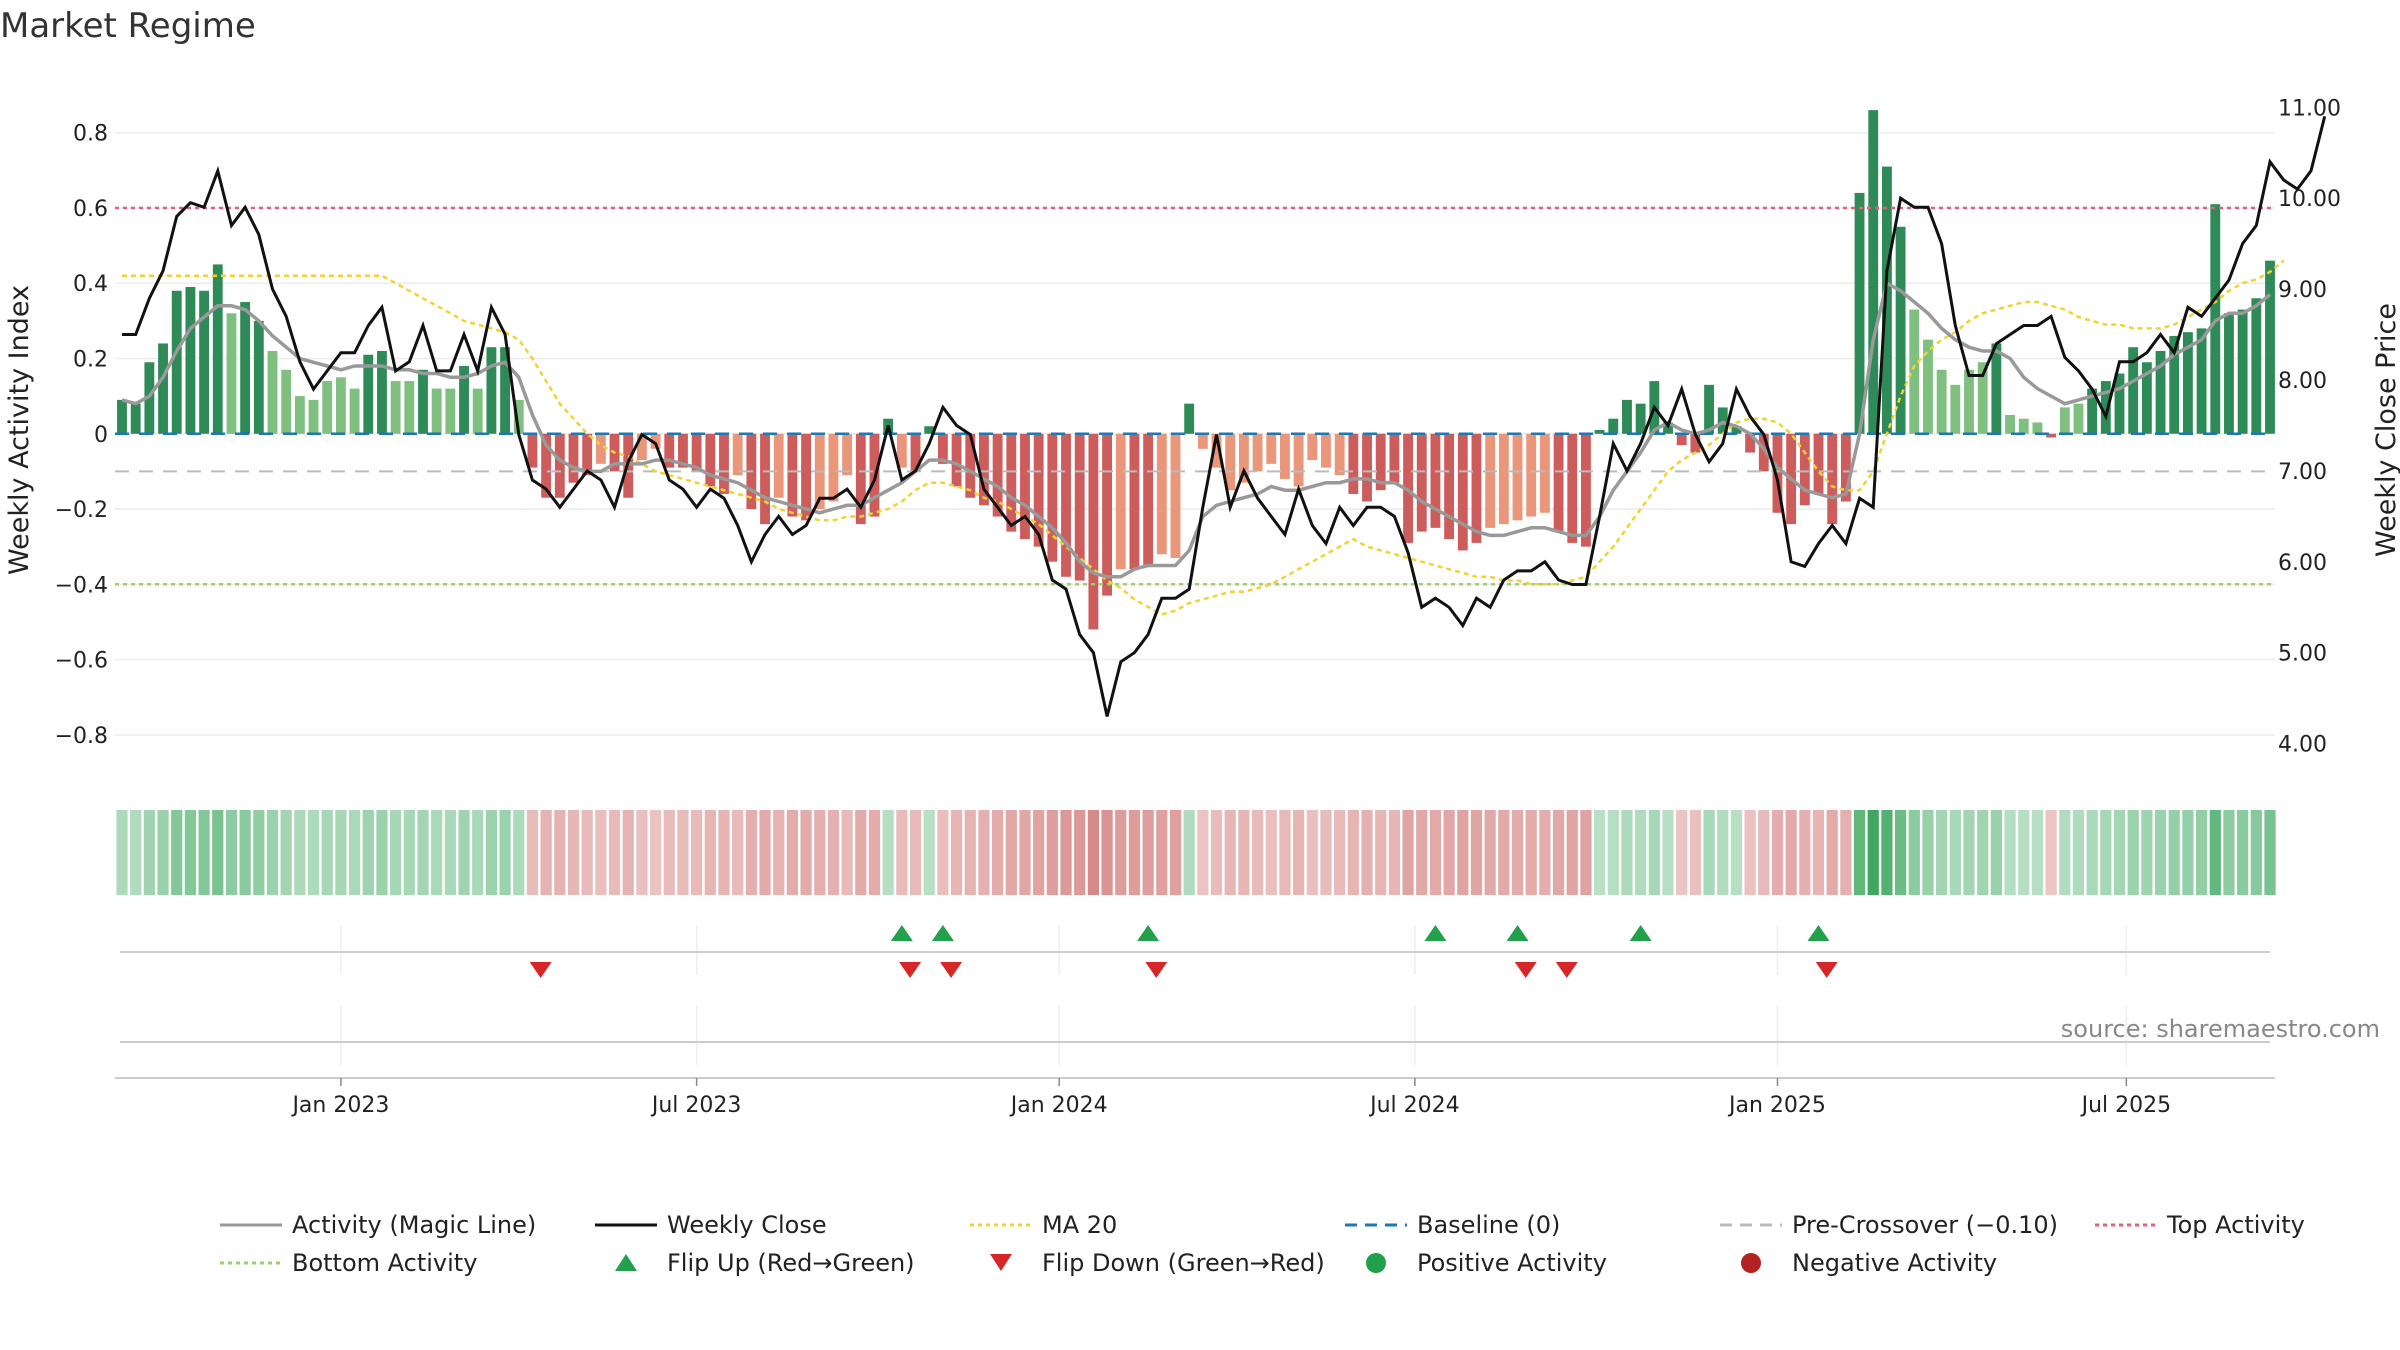  Describe the element at coordinates (765, 1263) in the screenshot. I see `legend-item: Flip Up (Red→Green)` at that location.